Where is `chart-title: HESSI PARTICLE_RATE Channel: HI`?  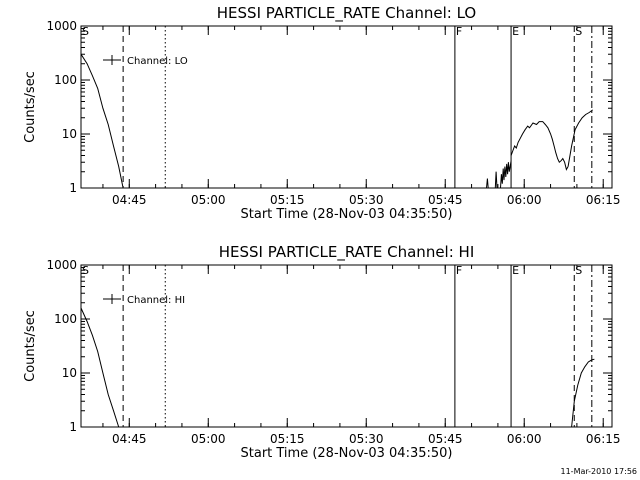
chart-title: HESSI PARTICLE_RATE Channel: HI is located at coordinates (347, 252).